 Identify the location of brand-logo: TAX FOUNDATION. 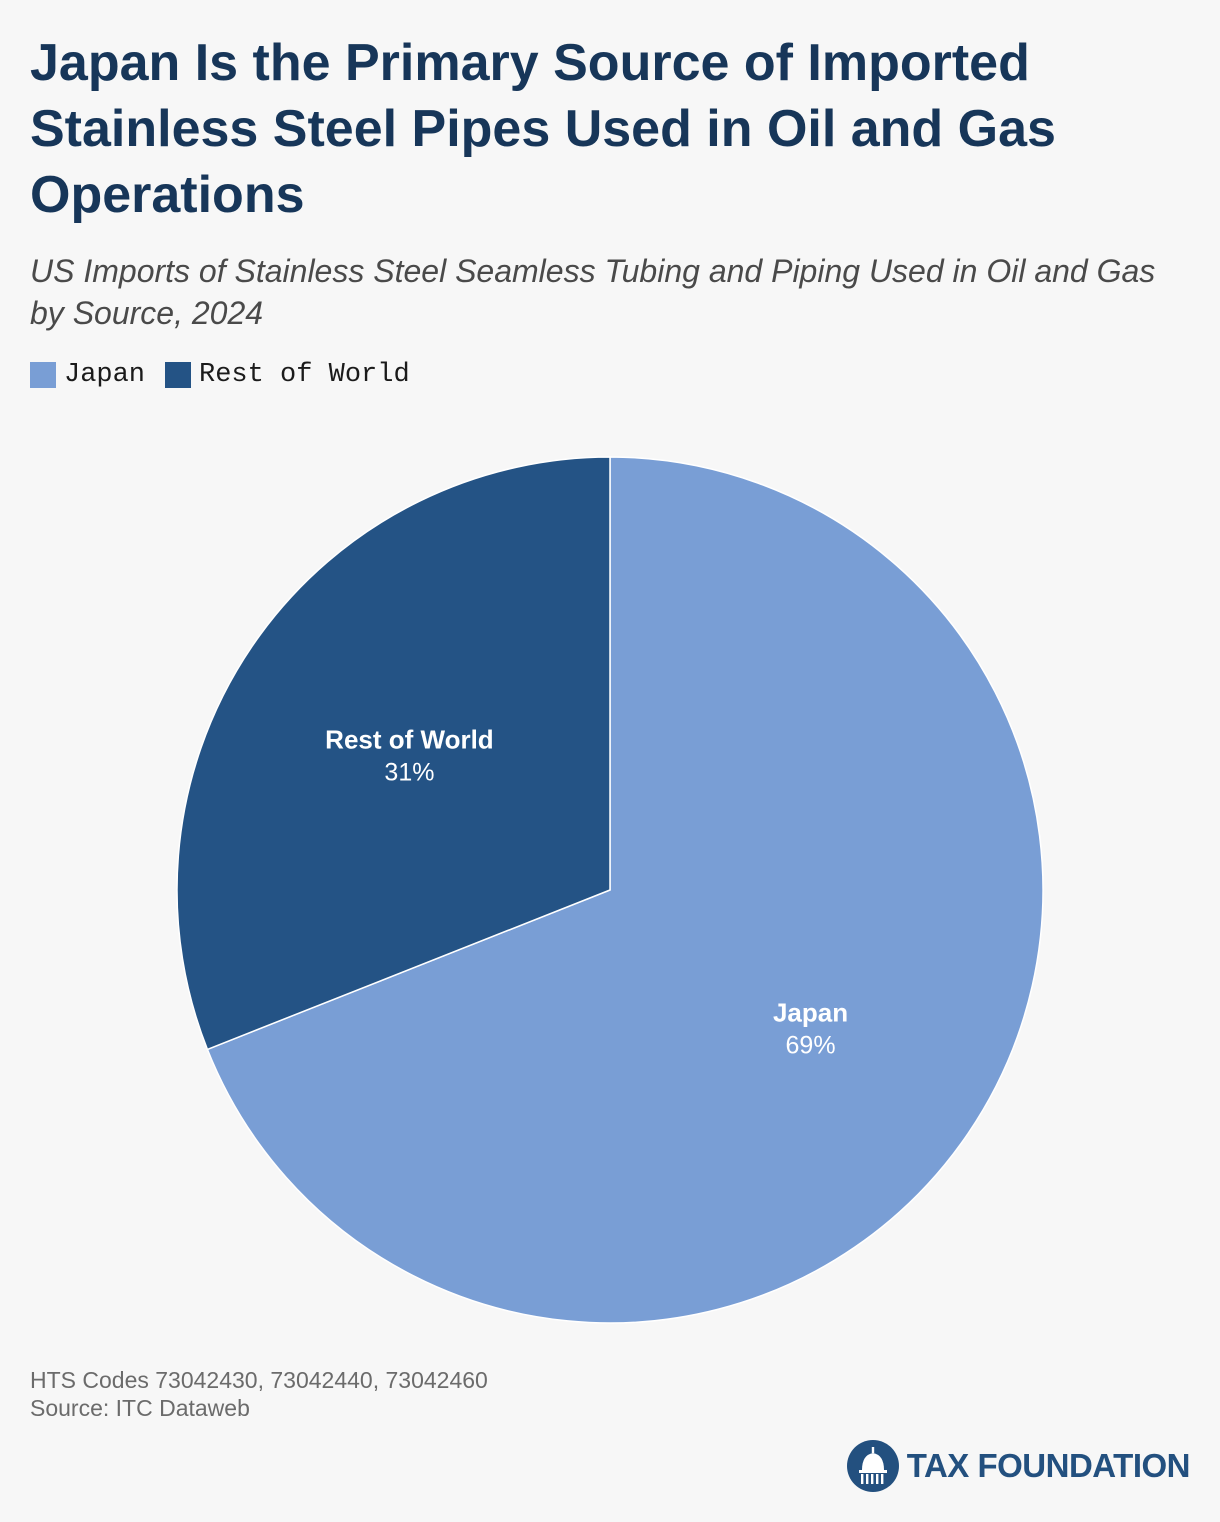
(1018, 1466).